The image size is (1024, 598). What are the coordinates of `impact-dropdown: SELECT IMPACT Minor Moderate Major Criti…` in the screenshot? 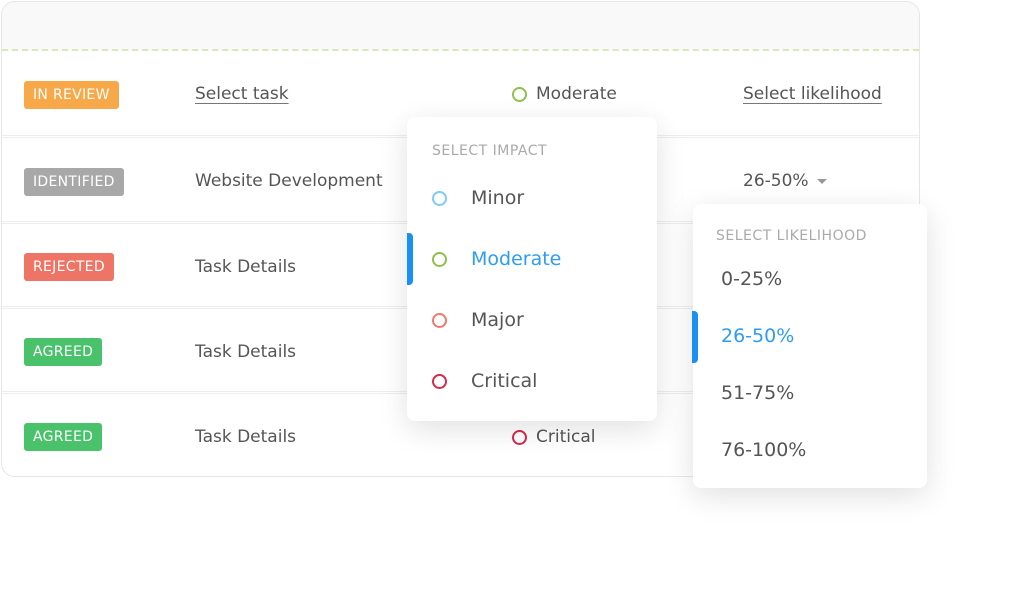 It's located at (532, 269).